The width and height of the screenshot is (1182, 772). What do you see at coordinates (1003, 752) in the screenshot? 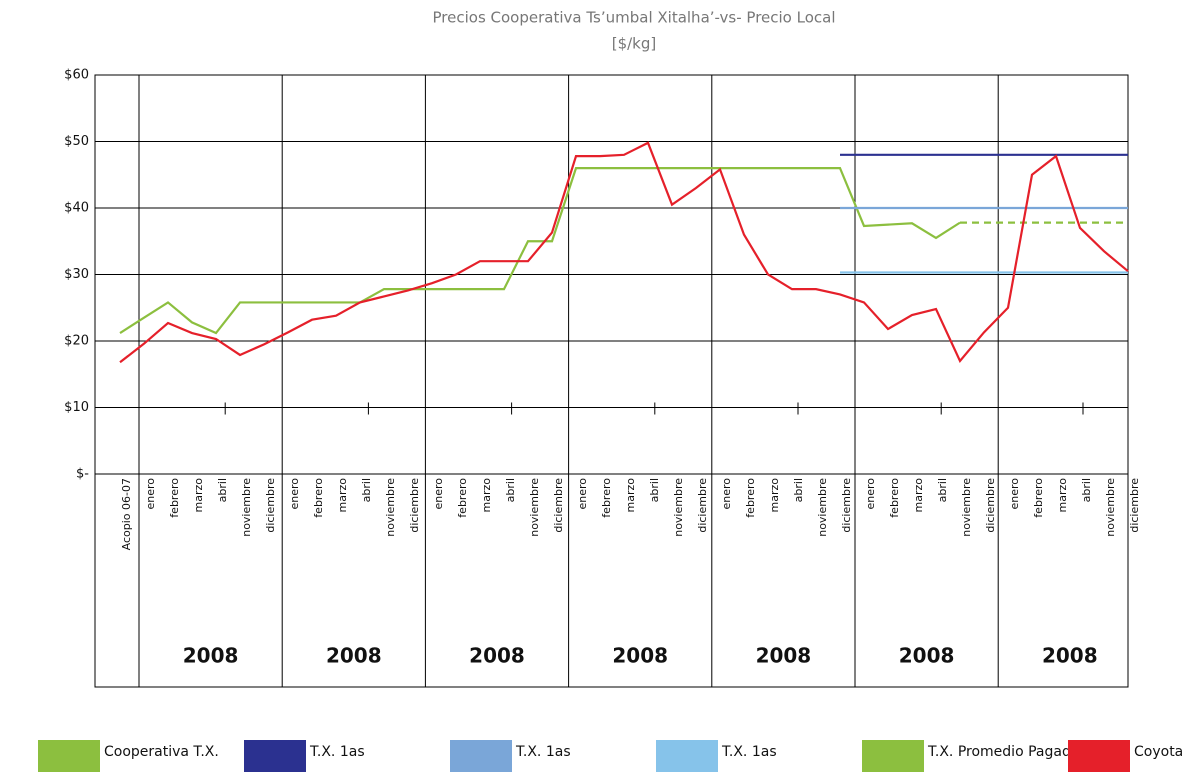
I see `legend-label: T.X. Promedio Pagado` at bounding box center [1003, 752].